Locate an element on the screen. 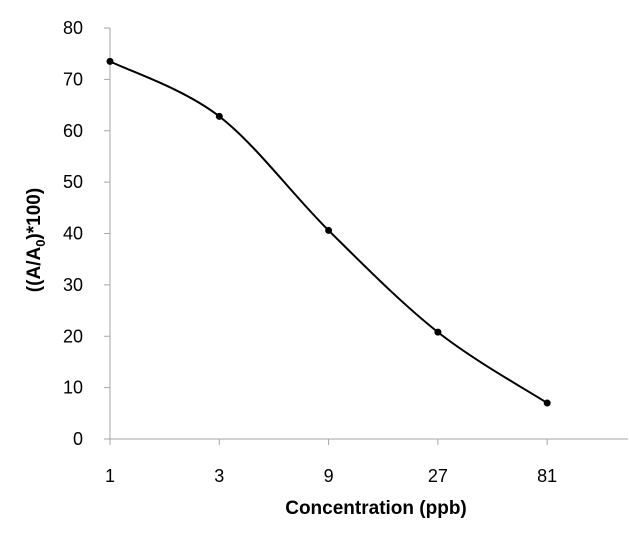  y-tick-label: 60 is located at coordinates (73, 131).